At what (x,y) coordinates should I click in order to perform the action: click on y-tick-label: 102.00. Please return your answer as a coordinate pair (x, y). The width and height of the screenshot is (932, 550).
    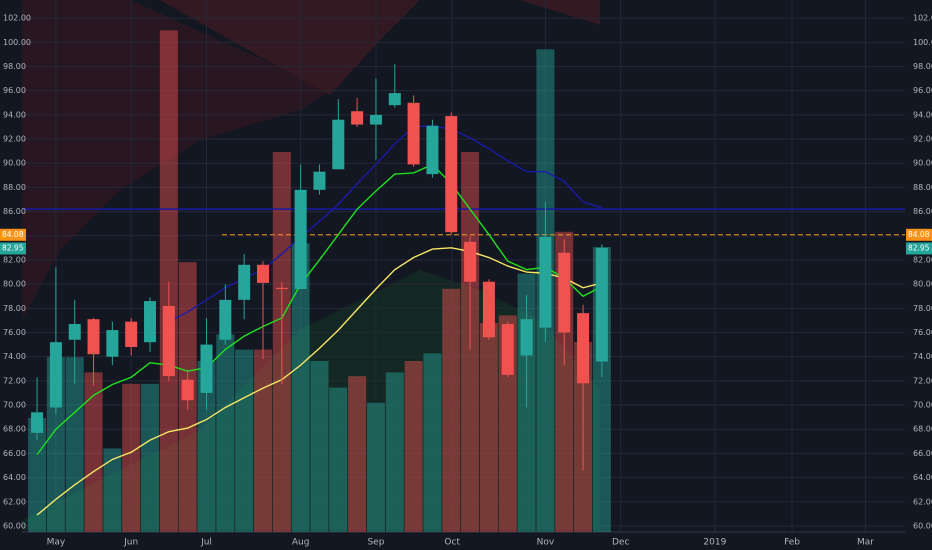
    Looking at the image, I should click on (17, 18).